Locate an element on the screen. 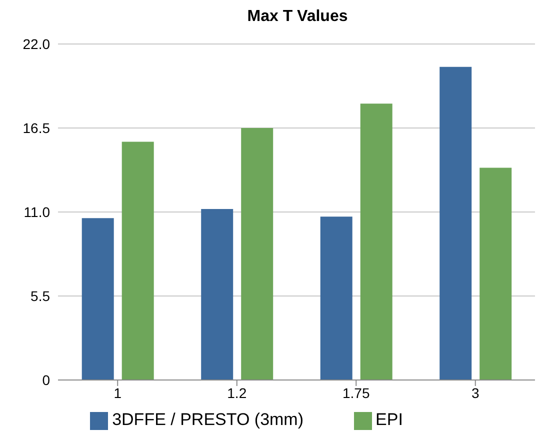 This screenshot has width=555, height=440. legend-label: 3DFFE / PRESTO (3mm) is located at coordinates (208, 419).